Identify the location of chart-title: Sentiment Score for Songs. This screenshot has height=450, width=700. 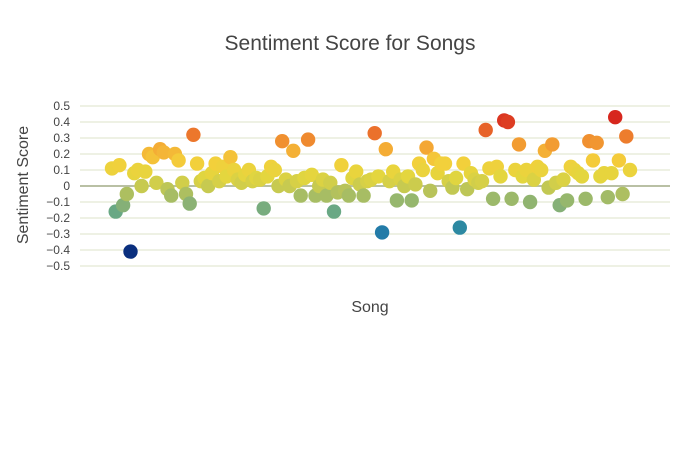
(350, 43).